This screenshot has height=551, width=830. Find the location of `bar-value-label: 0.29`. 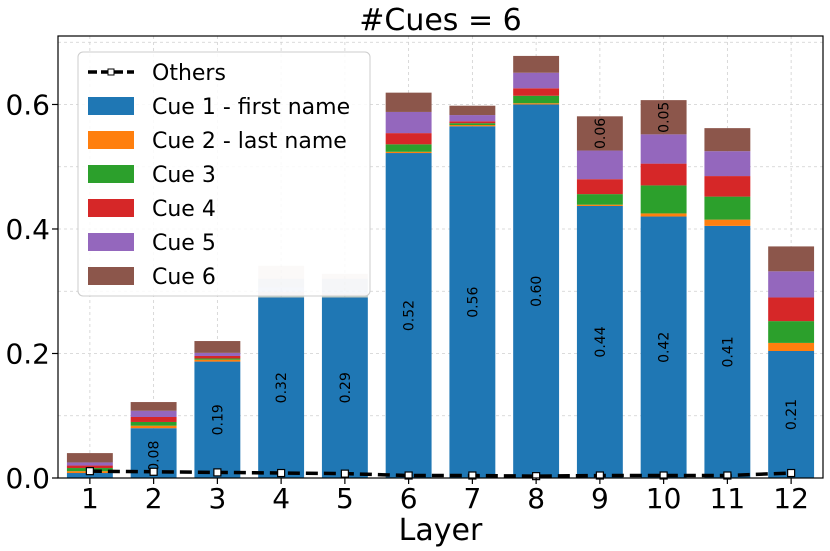

bar-value-label: 0.29 is located at coordinates (346, 387).